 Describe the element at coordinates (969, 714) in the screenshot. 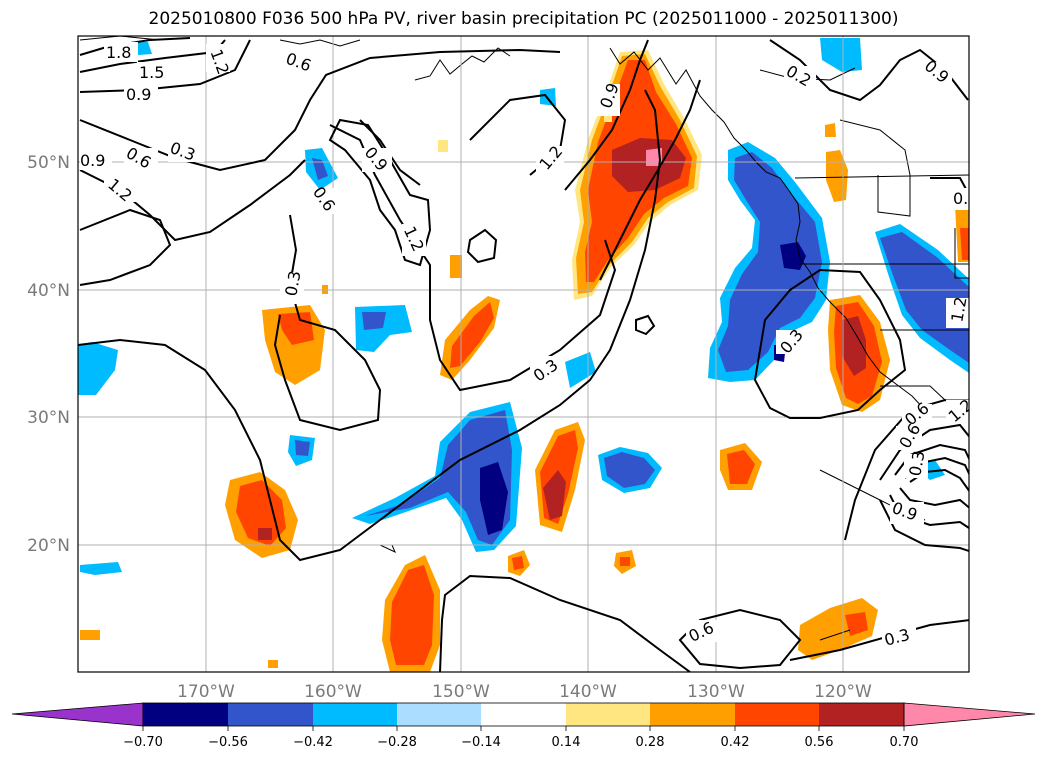

I see `colorbar-extend-high` at that location.